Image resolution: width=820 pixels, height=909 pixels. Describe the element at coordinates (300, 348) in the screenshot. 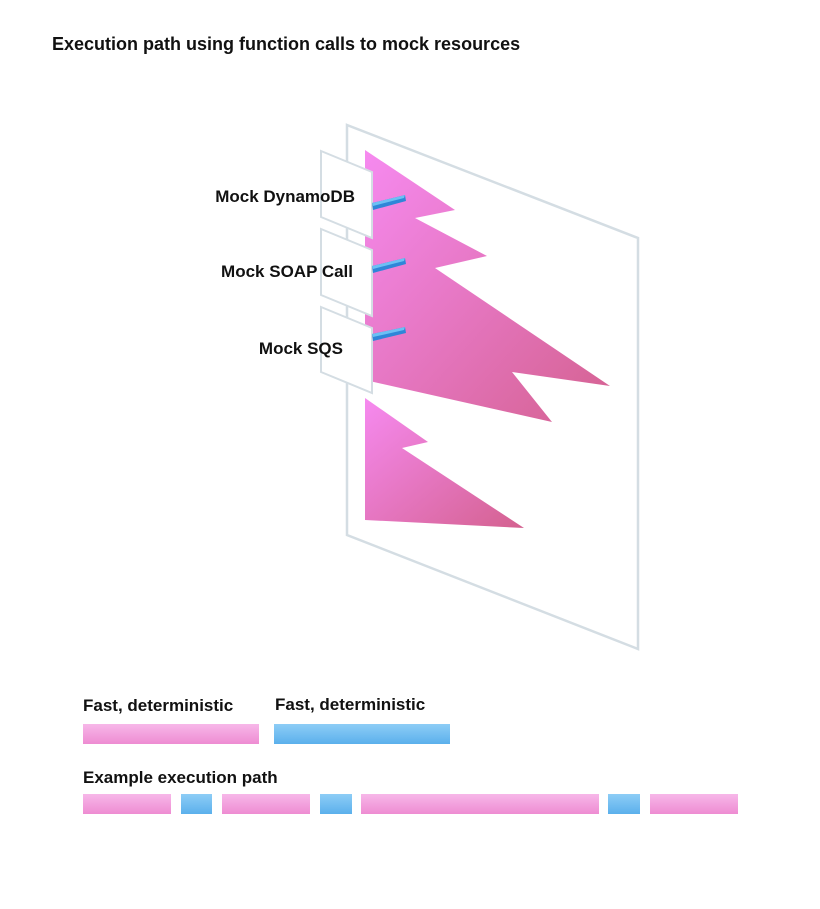

I see `mock-label-sqs: Mock SQS` at that location.